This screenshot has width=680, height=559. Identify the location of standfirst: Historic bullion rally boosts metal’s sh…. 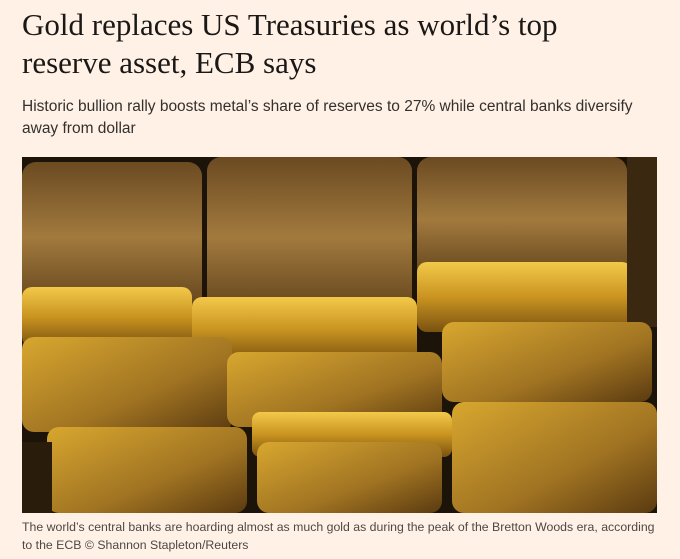
(327, 117).